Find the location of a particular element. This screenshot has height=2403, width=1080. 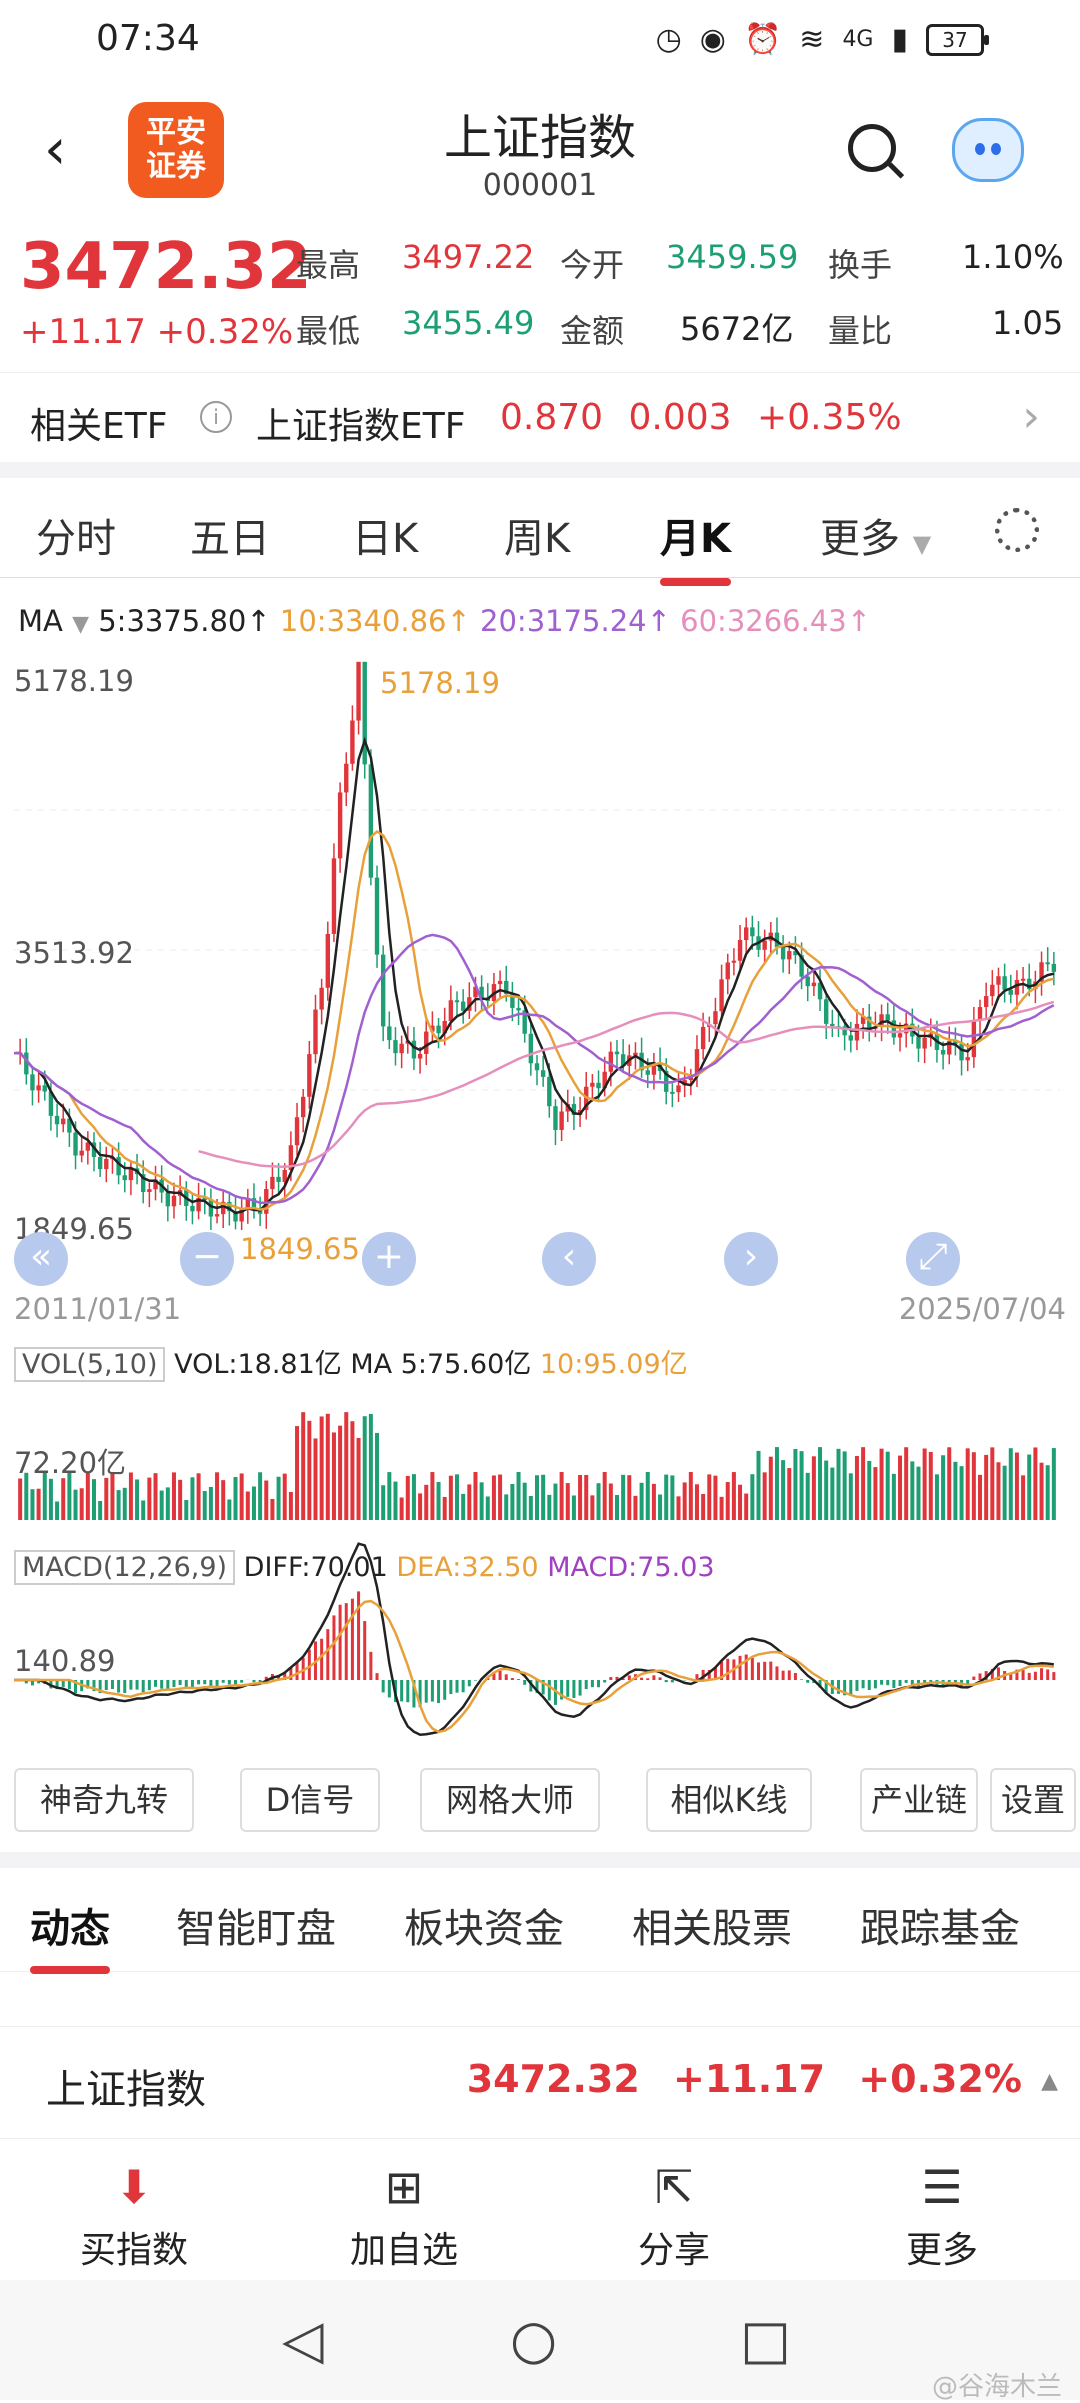

back-triangle-icon: ◁ is located at coordinates (303, 2339).